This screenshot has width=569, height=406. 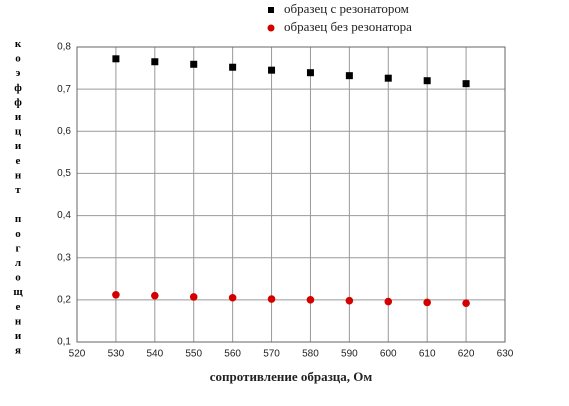 What do you see at coordinates (346, 8) in the screenshot?
I see `legend-label: образец с резонатором` at bounding box center [346, 8].